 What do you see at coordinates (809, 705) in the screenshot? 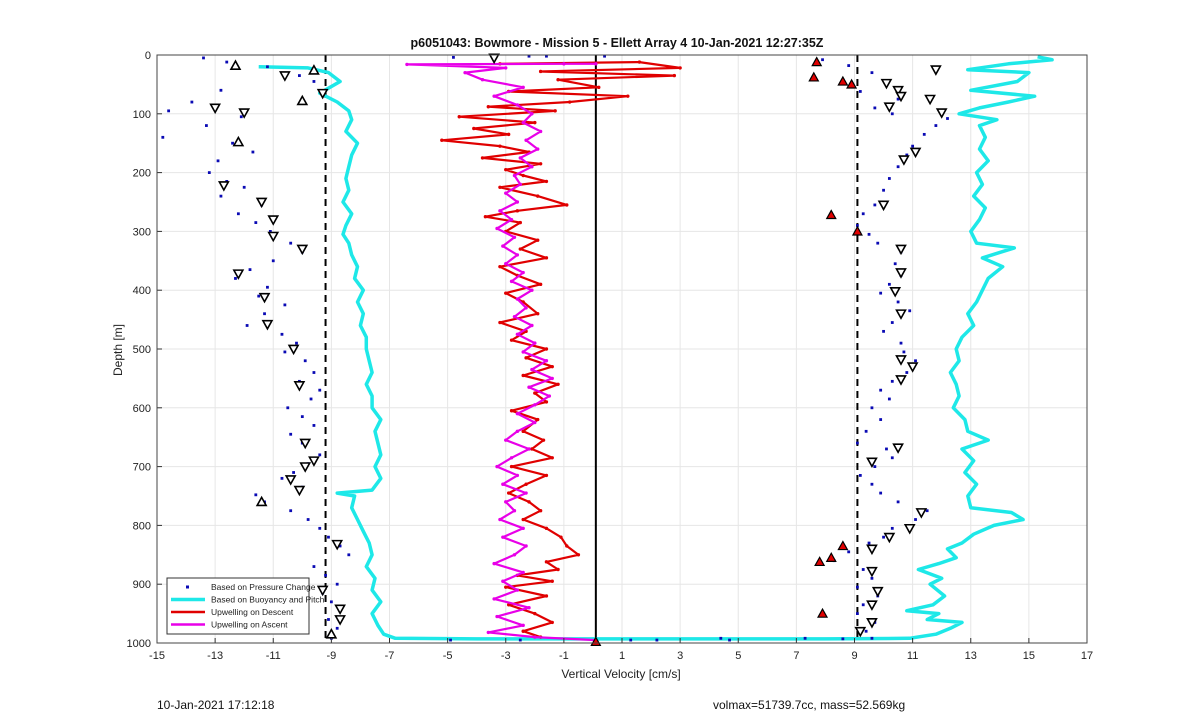
I see `footer-volmax-mass: volmax=51739.7cc, mass=52.569kg` at bounding box center [809, 705].